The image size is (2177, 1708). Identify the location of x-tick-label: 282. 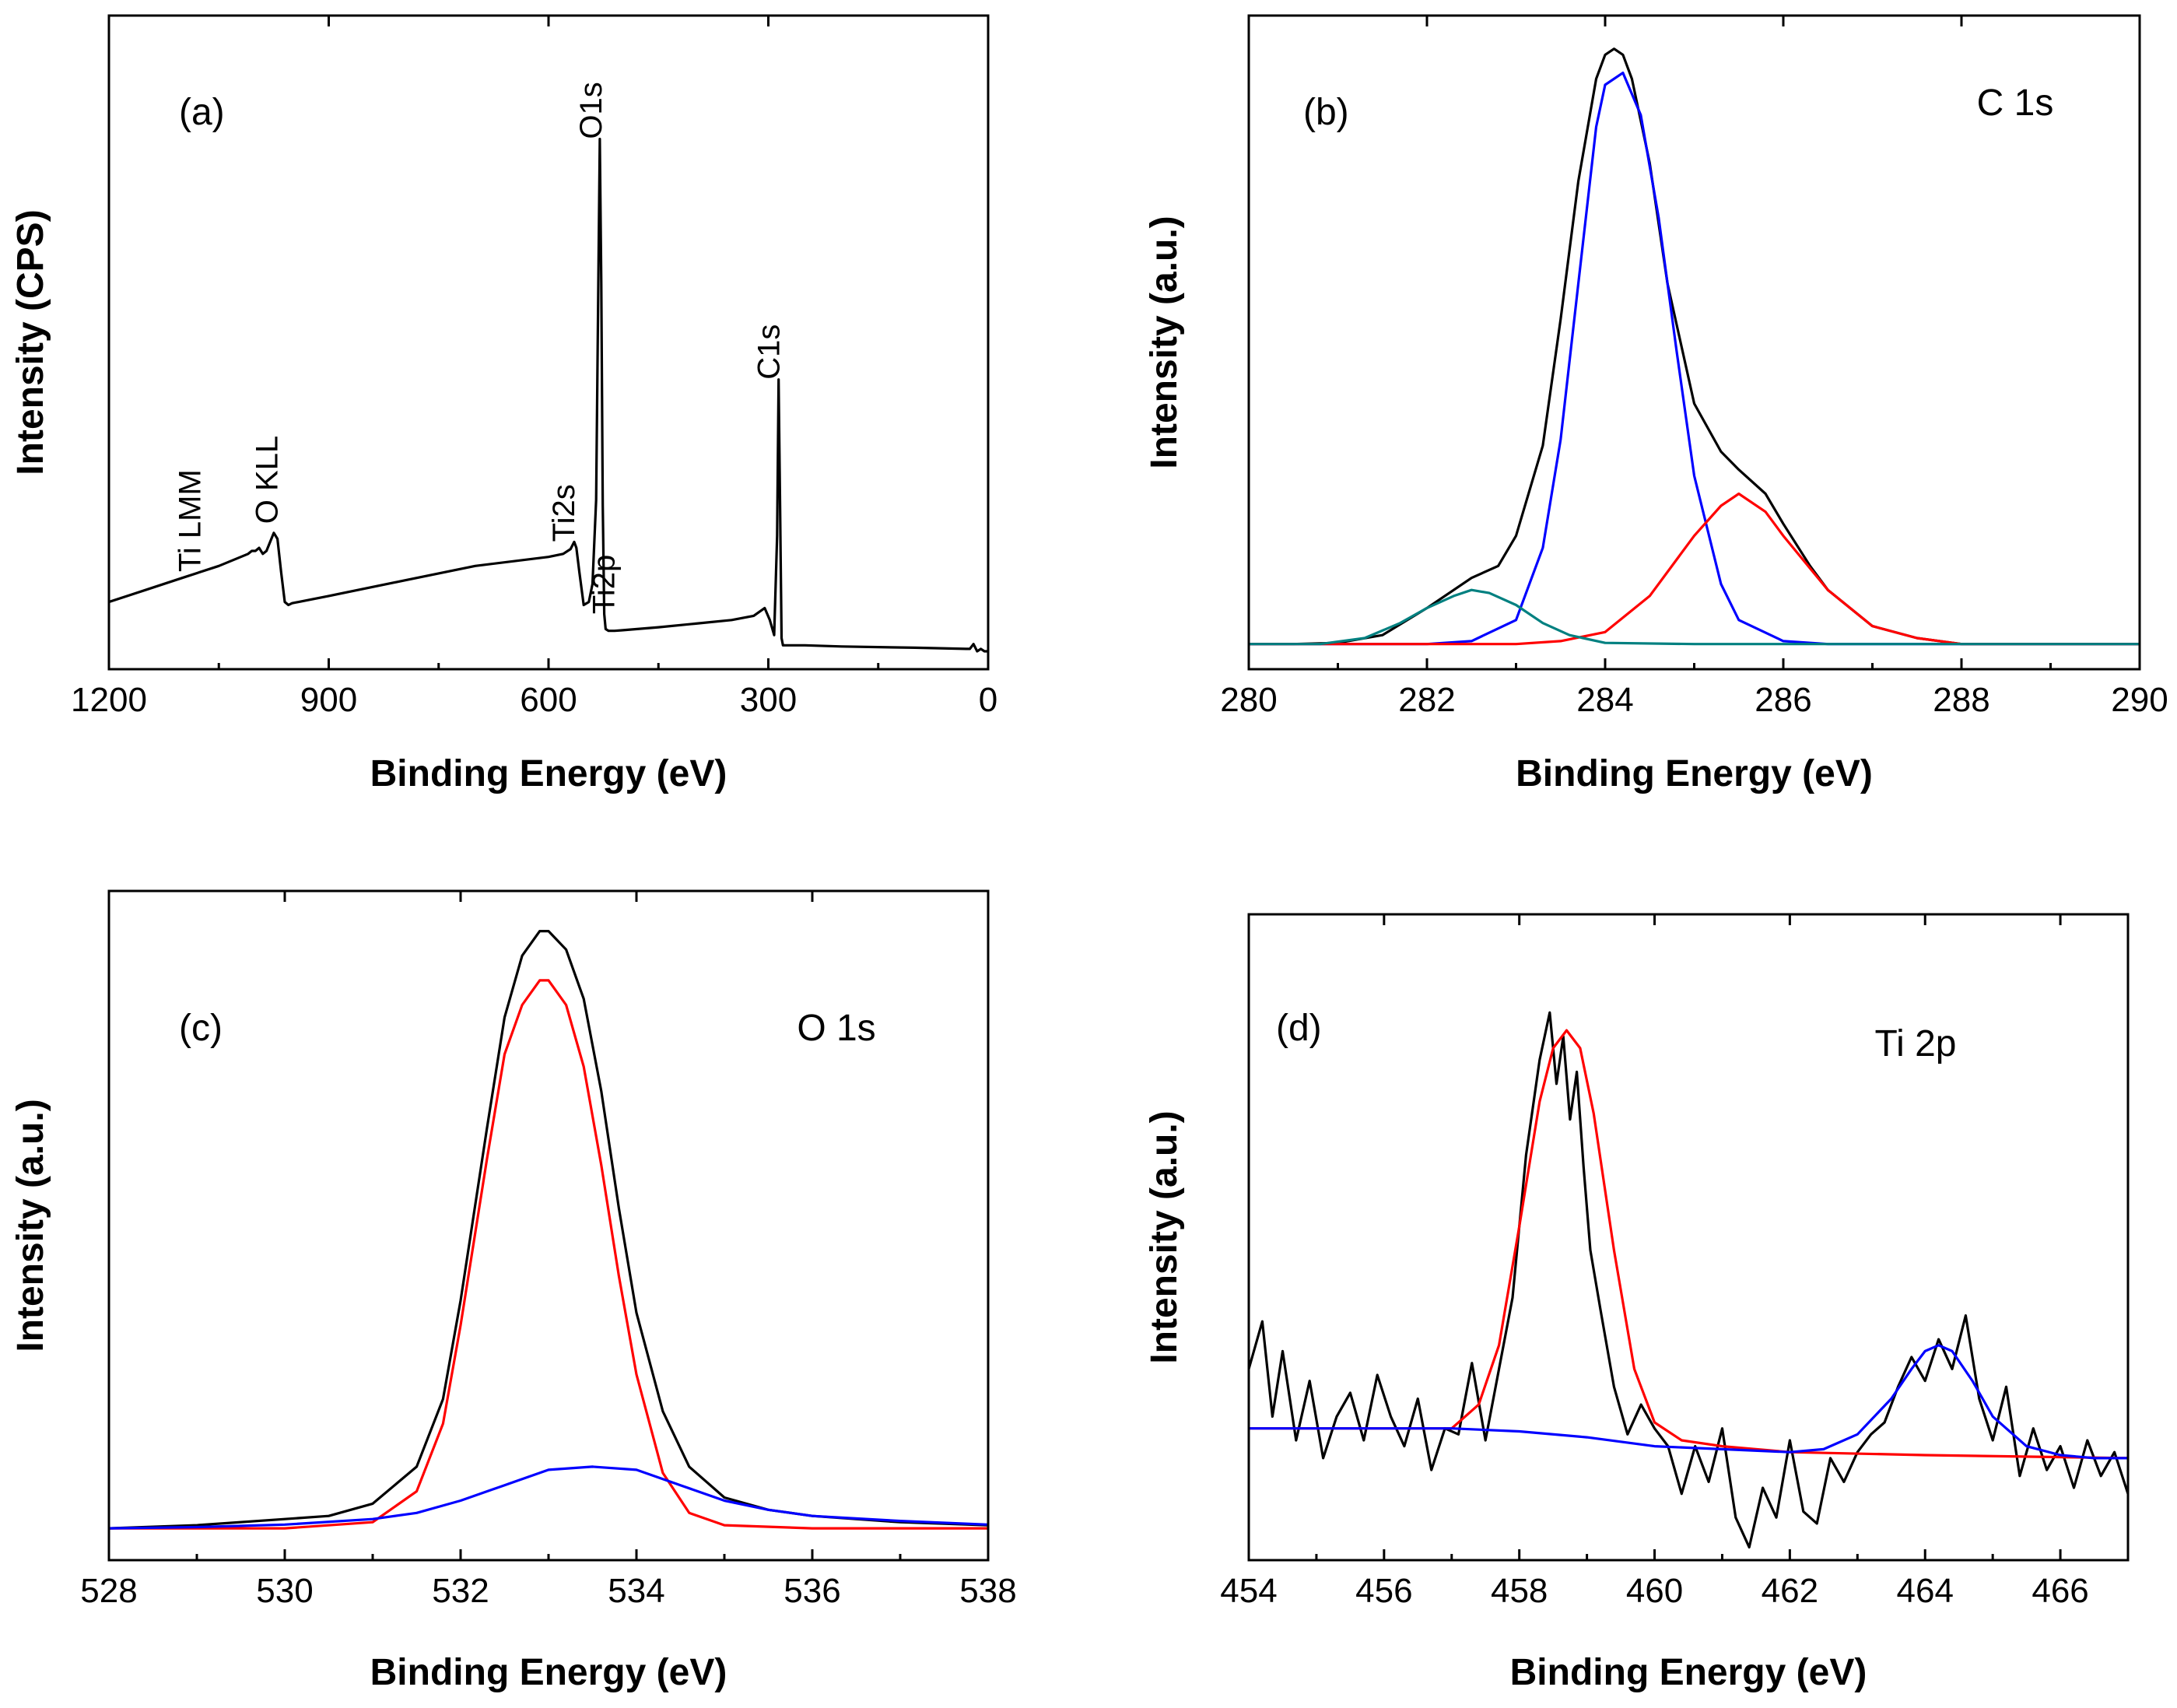
(1426, 700).